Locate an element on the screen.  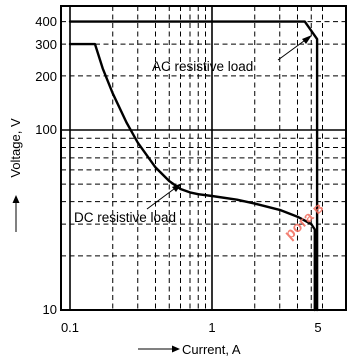
dc-annotation-label: DC resistive load is located at coordinates (125, 217).